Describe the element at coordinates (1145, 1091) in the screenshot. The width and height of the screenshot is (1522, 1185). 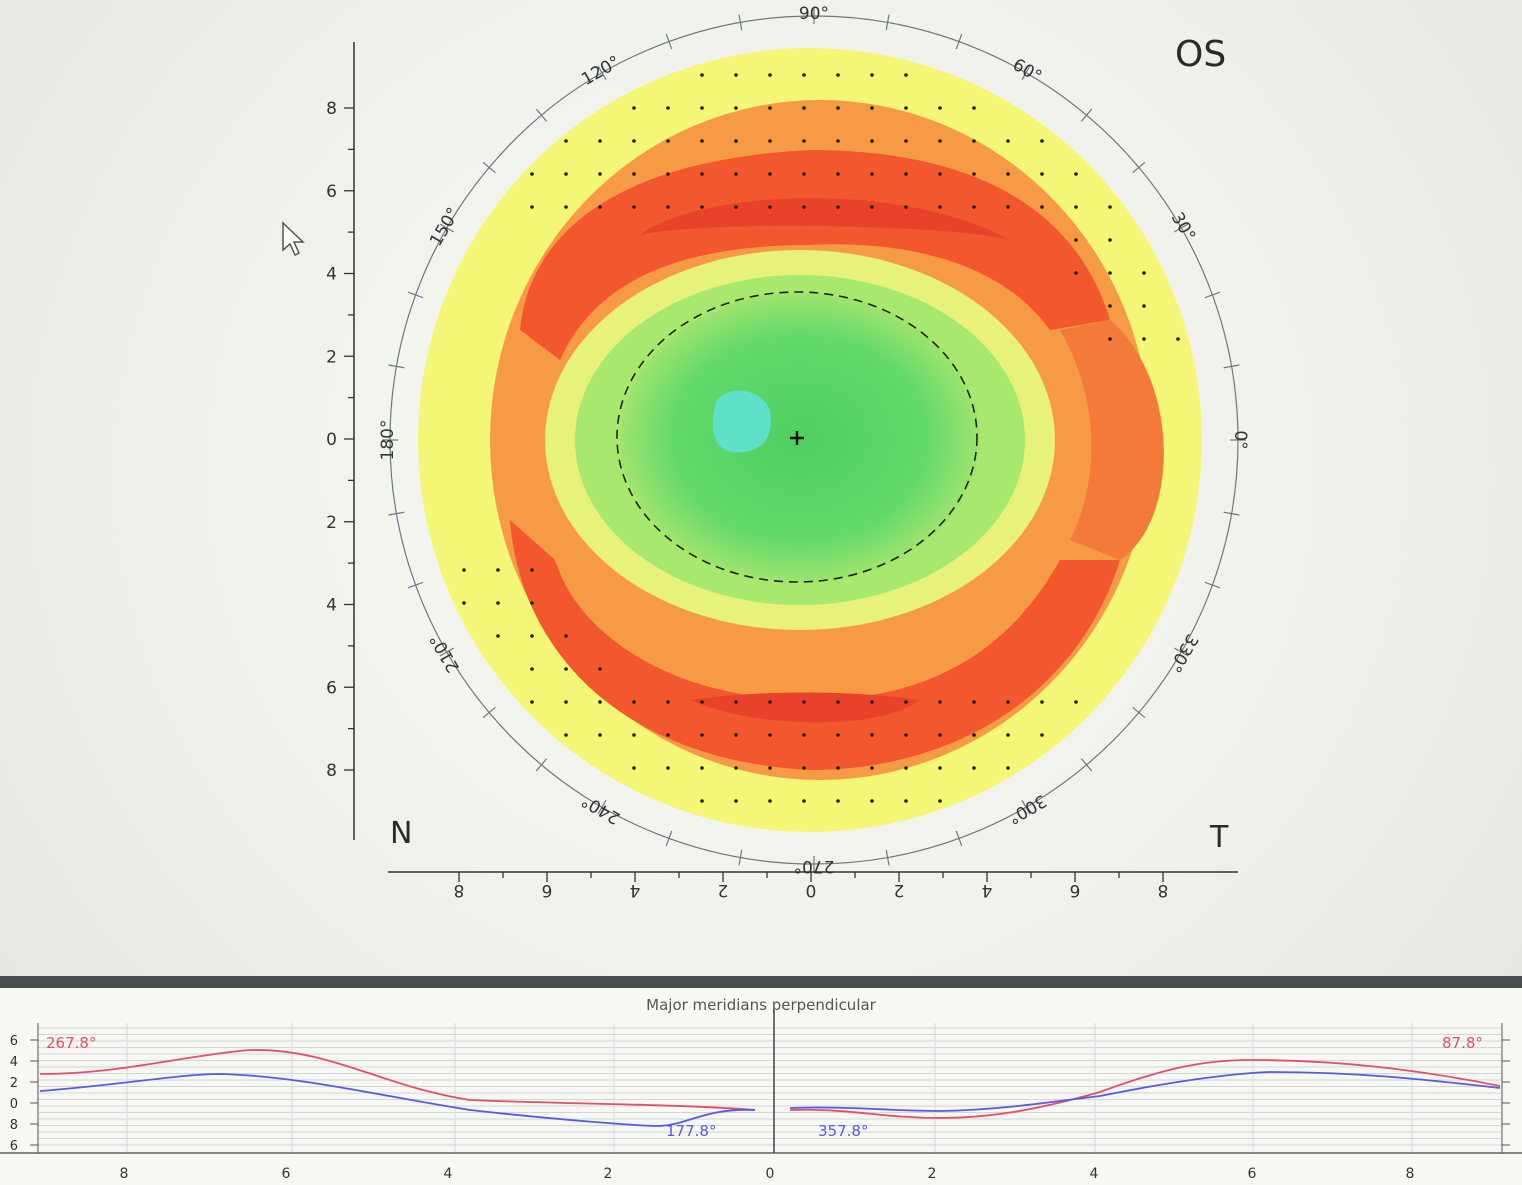
I see `right-blue-curve` at that location.